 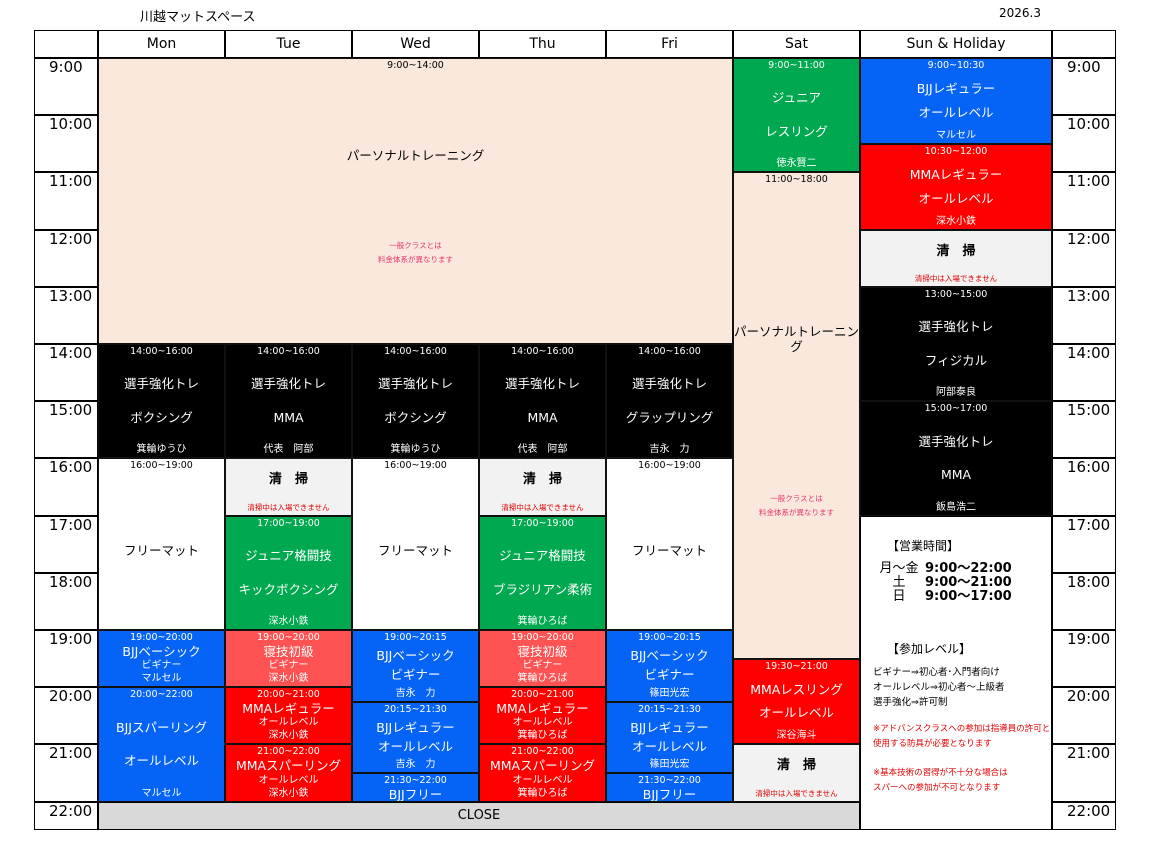 I want to click on time-label-left: 18:00, so click(x=66, y=601).